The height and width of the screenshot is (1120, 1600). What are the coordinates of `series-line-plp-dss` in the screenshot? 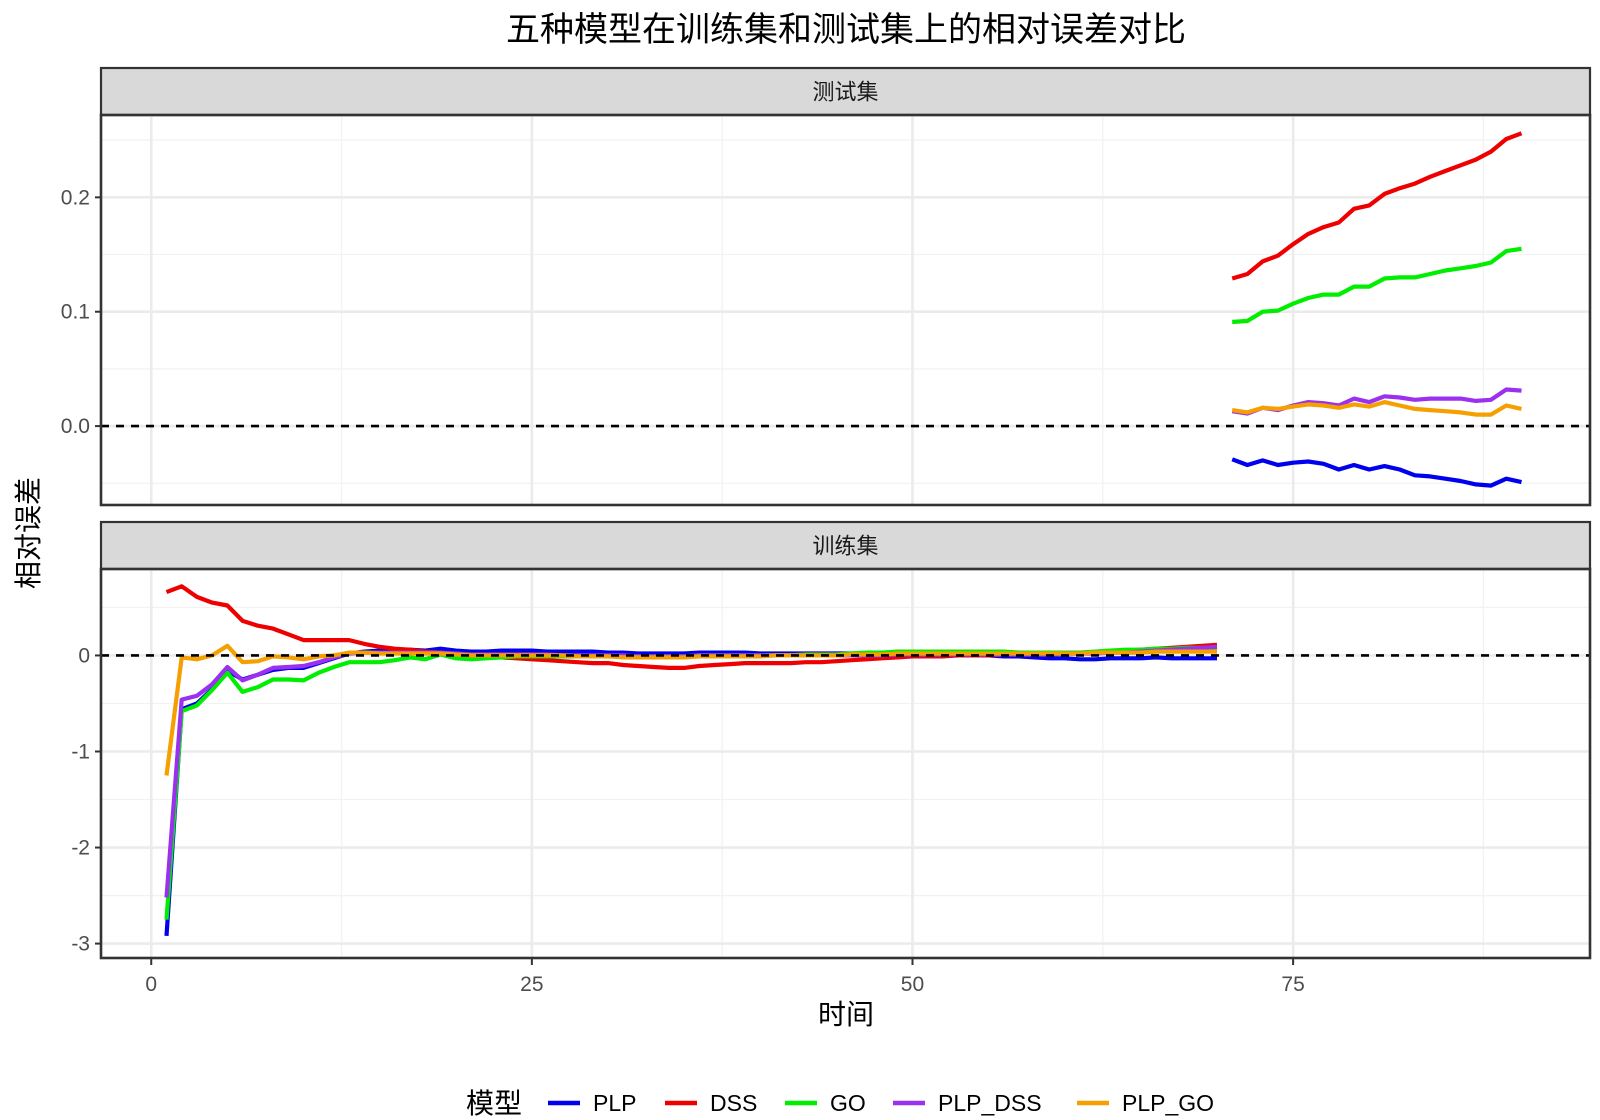 It's located at (691, 771).